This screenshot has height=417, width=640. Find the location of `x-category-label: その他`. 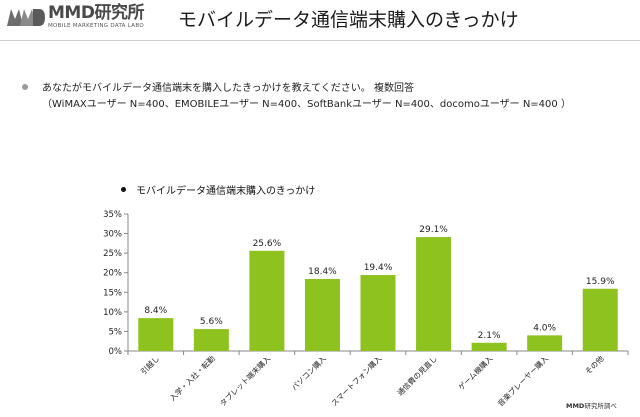

x-category-label: その他 is located at coordinates (594, 364).